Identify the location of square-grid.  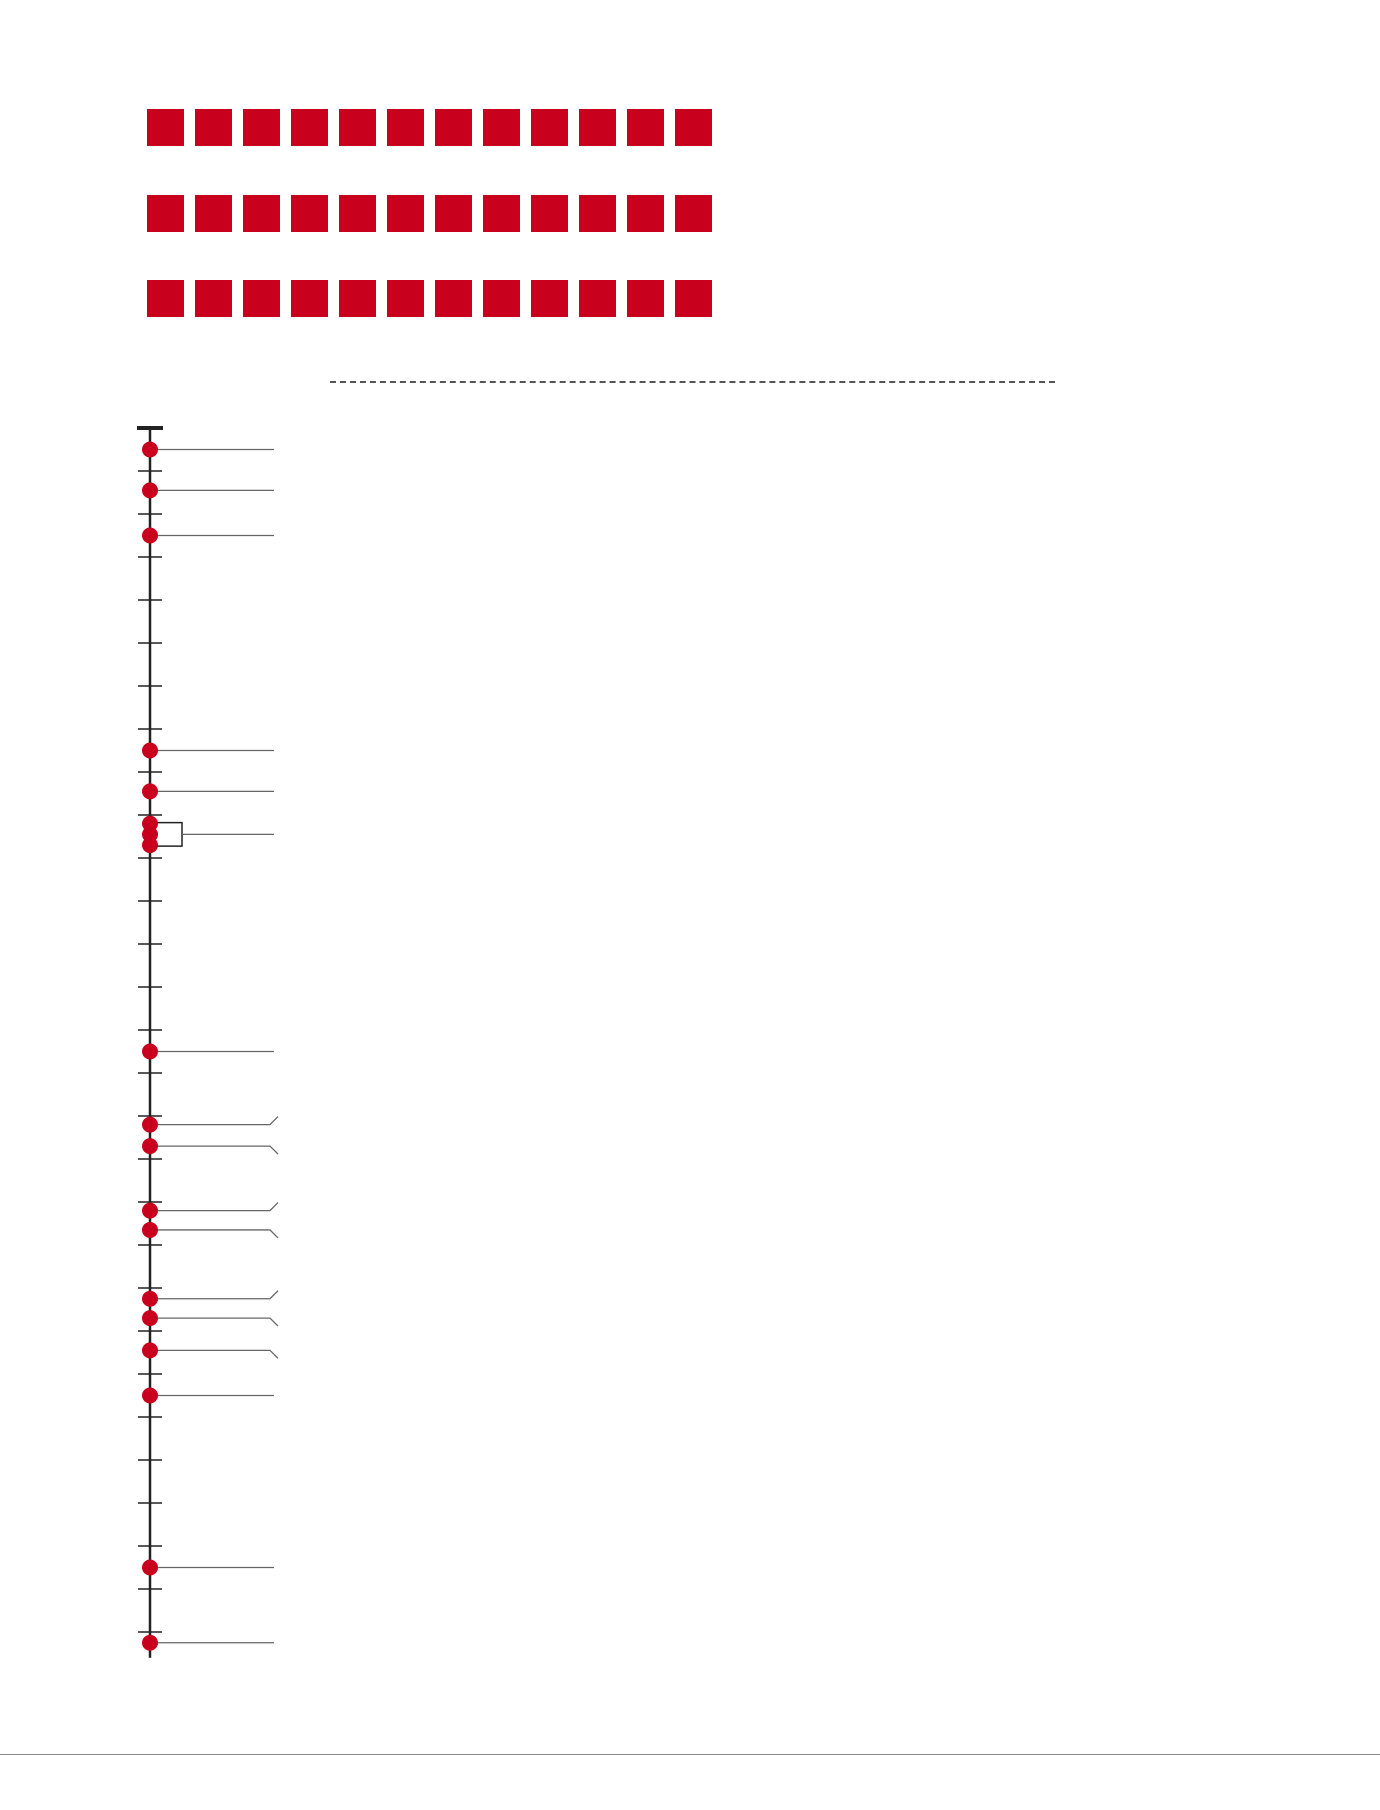
(429, 213).